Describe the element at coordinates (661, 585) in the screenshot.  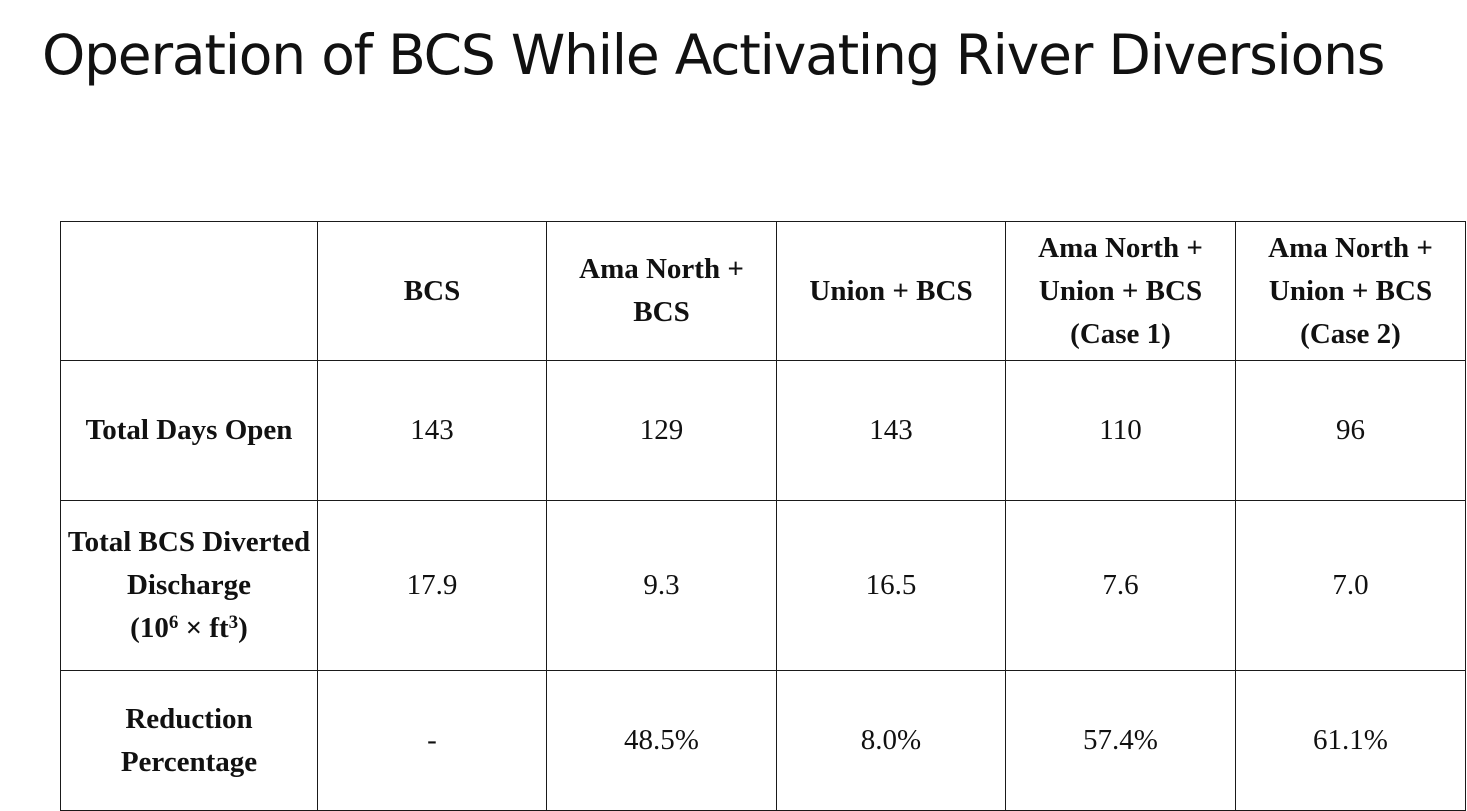
I see `table-cell: 9.3` at that location.